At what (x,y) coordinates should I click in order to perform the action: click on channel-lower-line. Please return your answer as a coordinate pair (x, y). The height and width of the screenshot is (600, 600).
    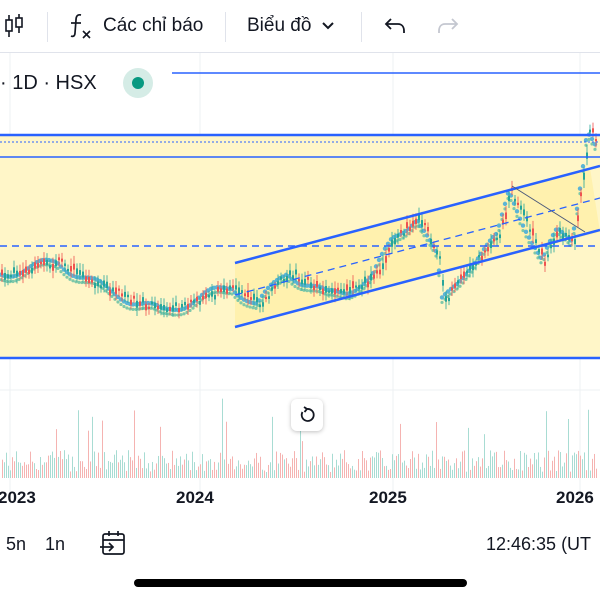
    Looking at the image, I should click on (417, 278).